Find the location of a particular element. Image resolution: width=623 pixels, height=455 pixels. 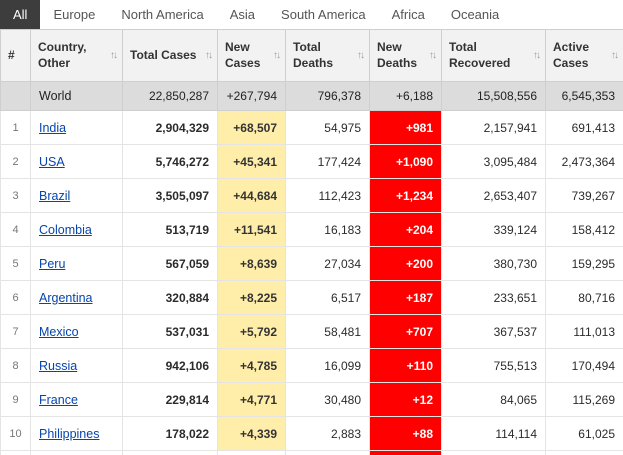

cell-total-deaths: 6,517 is located at coordinates (327, 297).